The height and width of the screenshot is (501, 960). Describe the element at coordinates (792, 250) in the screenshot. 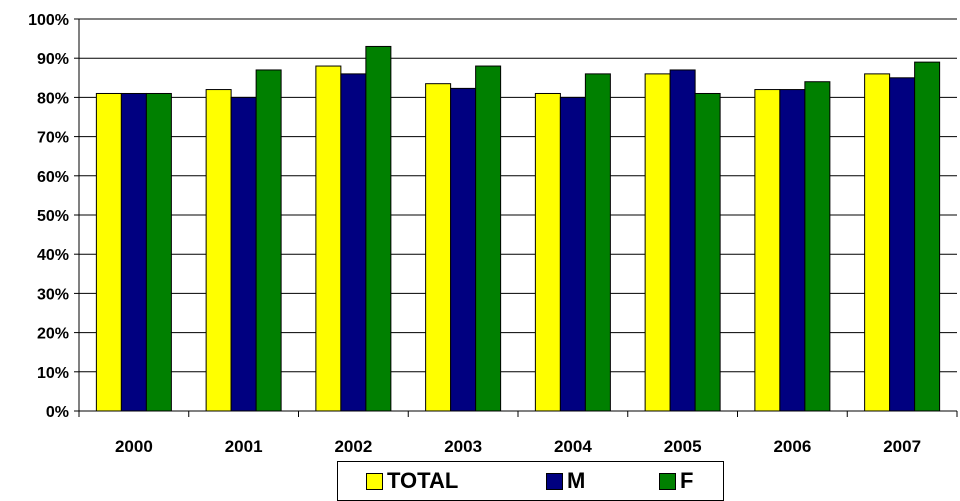

I see `bar-m-2006` at that location.